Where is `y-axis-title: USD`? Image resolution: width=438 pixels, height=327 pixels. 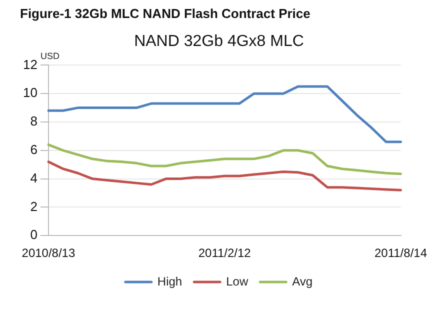 y-axis-title: USD is located at coordinates (50, 56).